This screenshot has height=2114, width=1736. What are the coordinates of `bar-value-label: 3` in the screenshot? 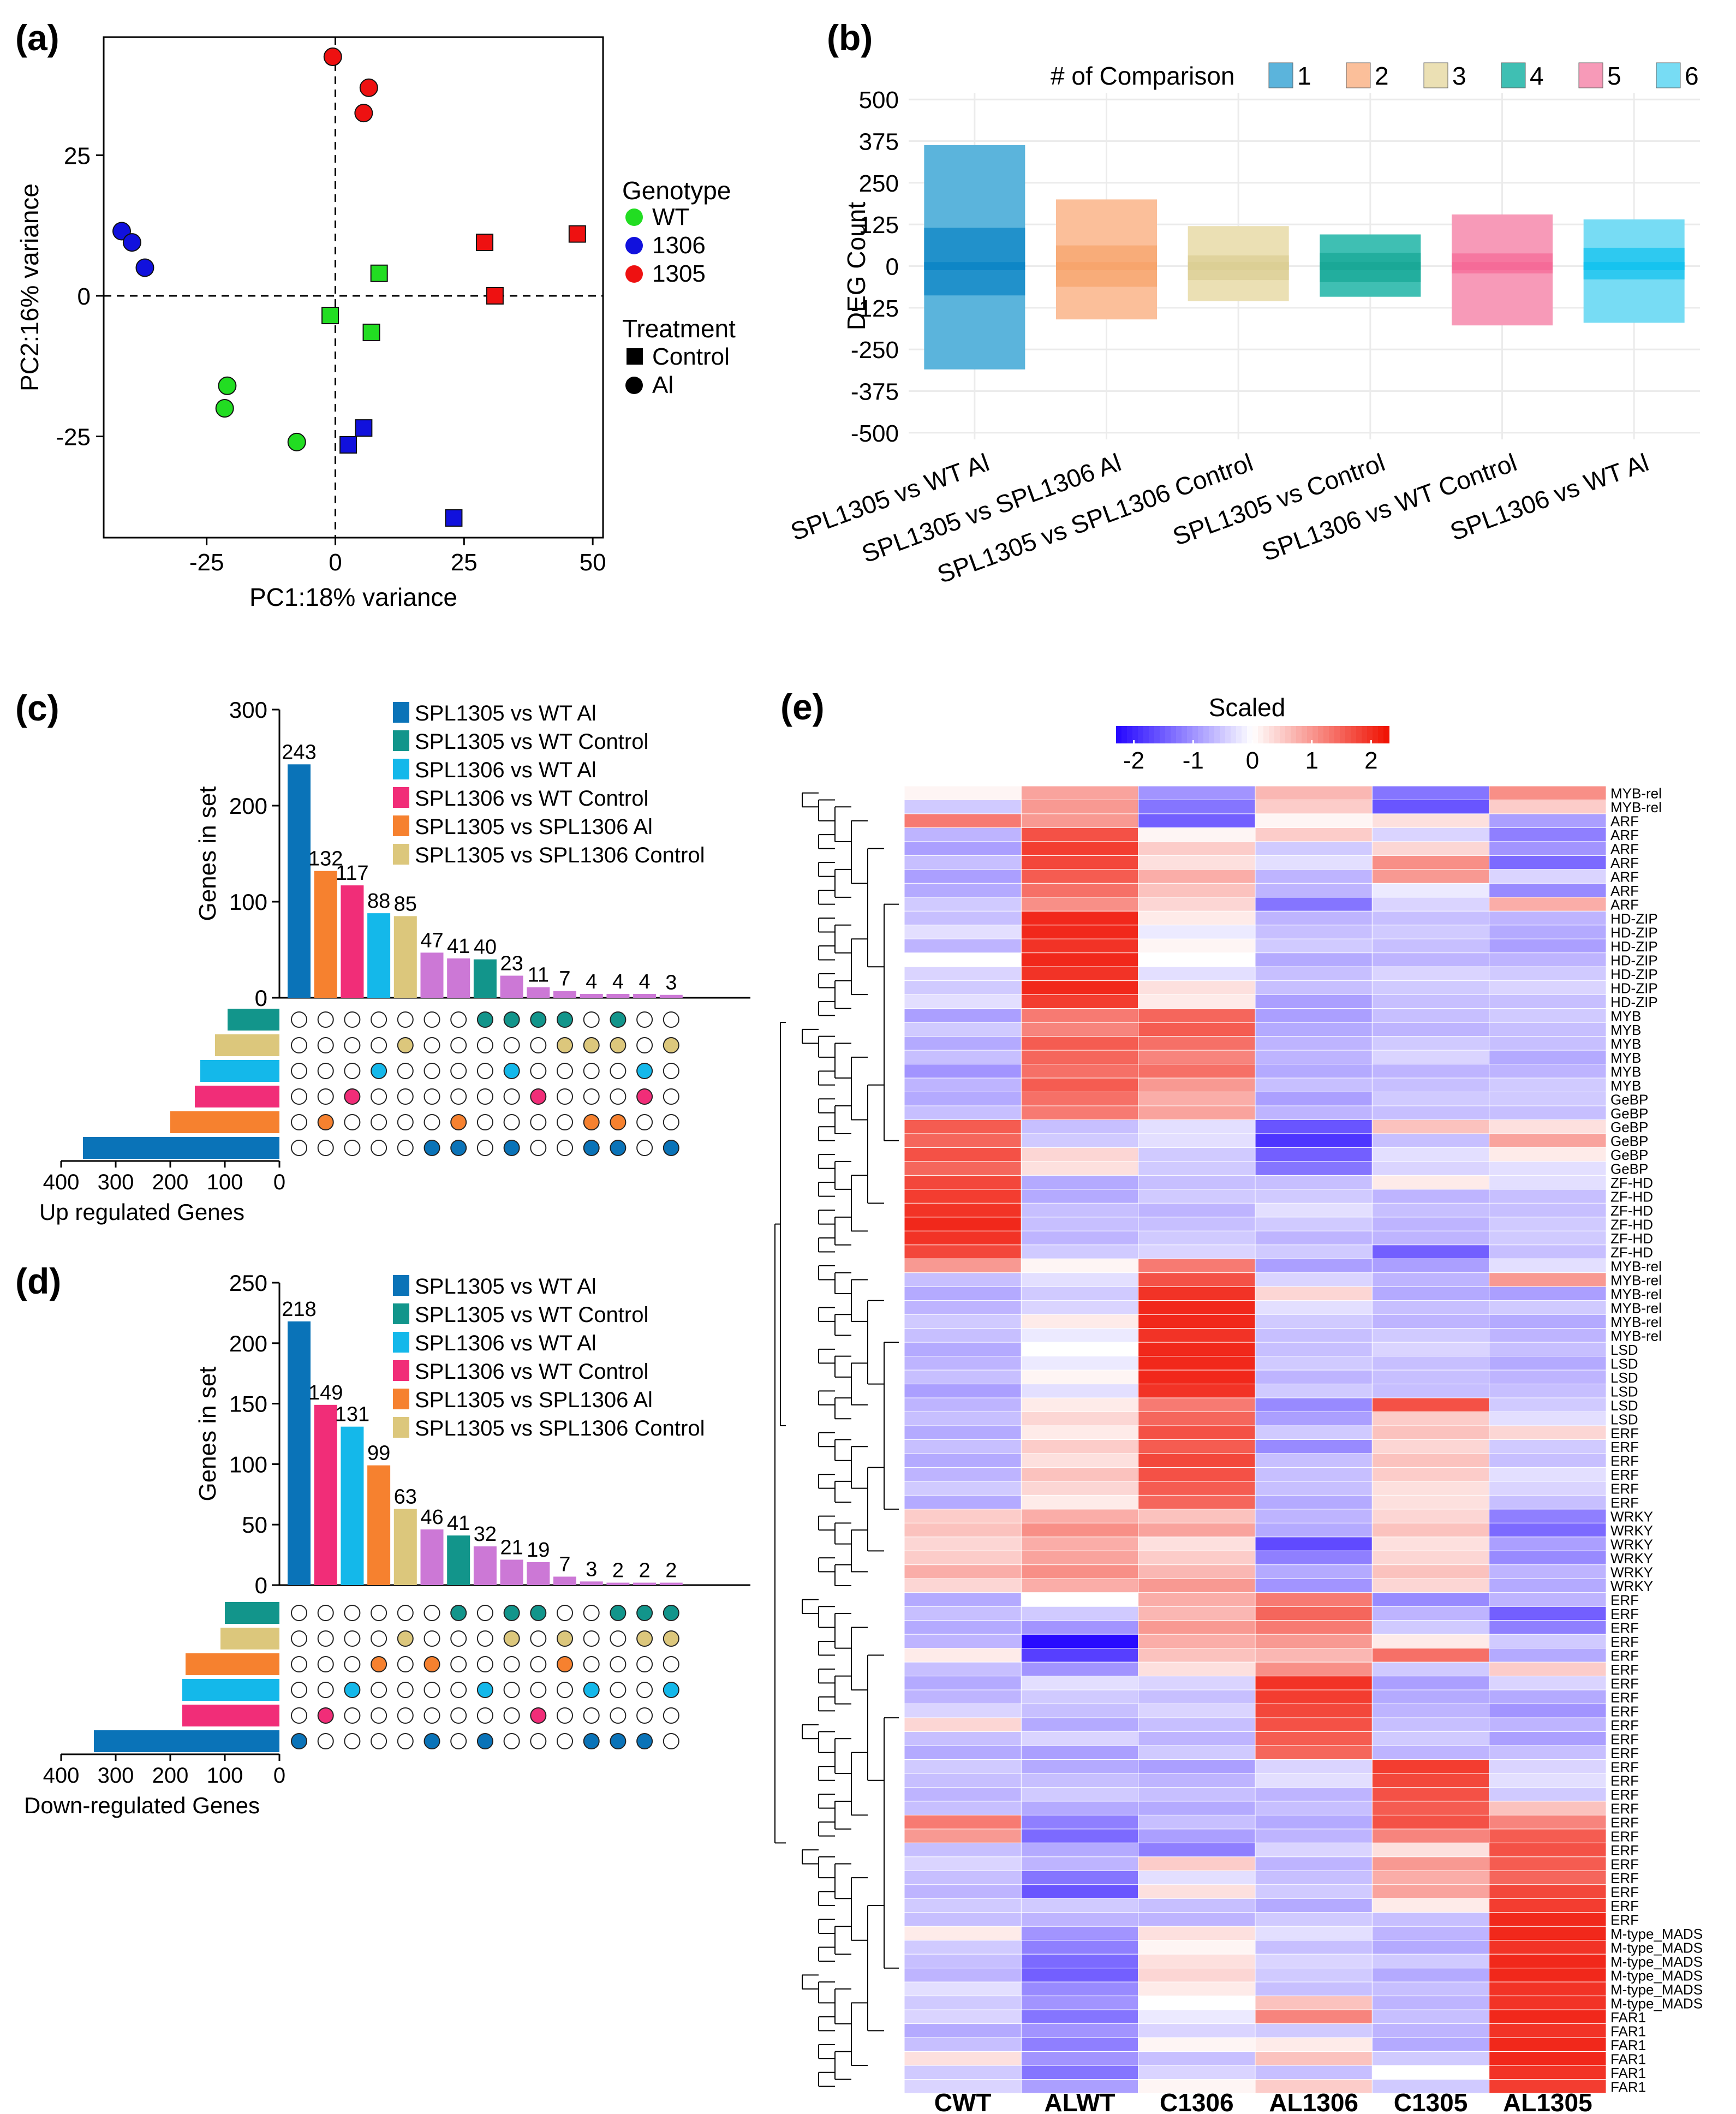 It's located at (671, 983).